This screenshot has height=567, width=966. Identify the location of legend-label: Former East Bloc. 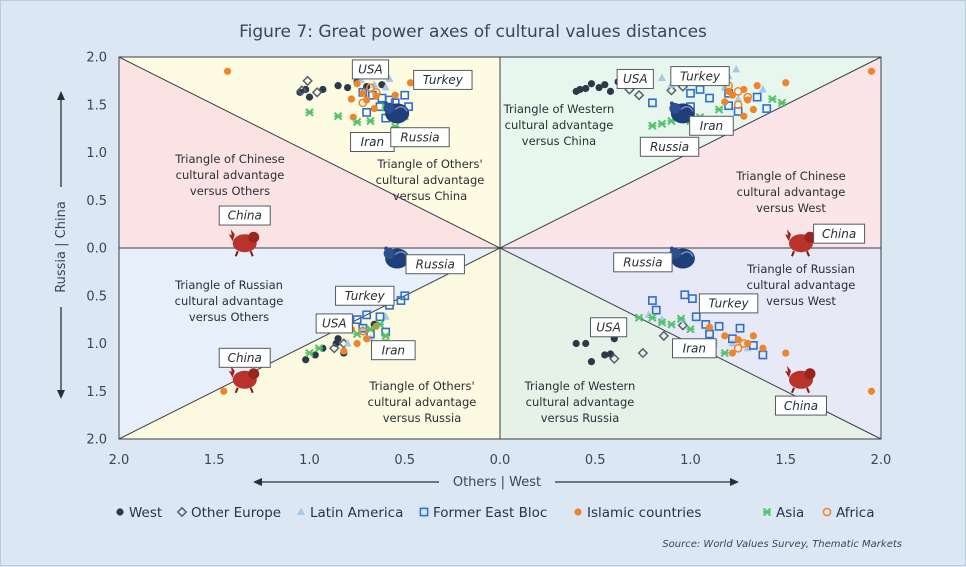
(490, 513).